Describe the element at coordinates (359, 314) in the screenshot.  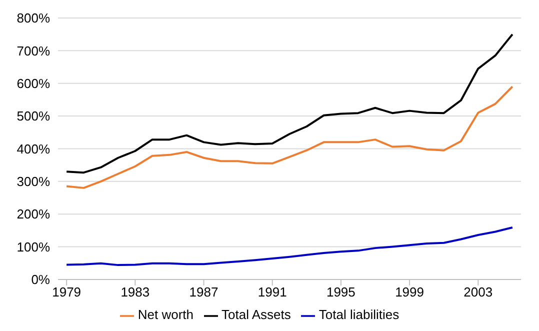
I see `legend-label: Total liabilities` at that location.